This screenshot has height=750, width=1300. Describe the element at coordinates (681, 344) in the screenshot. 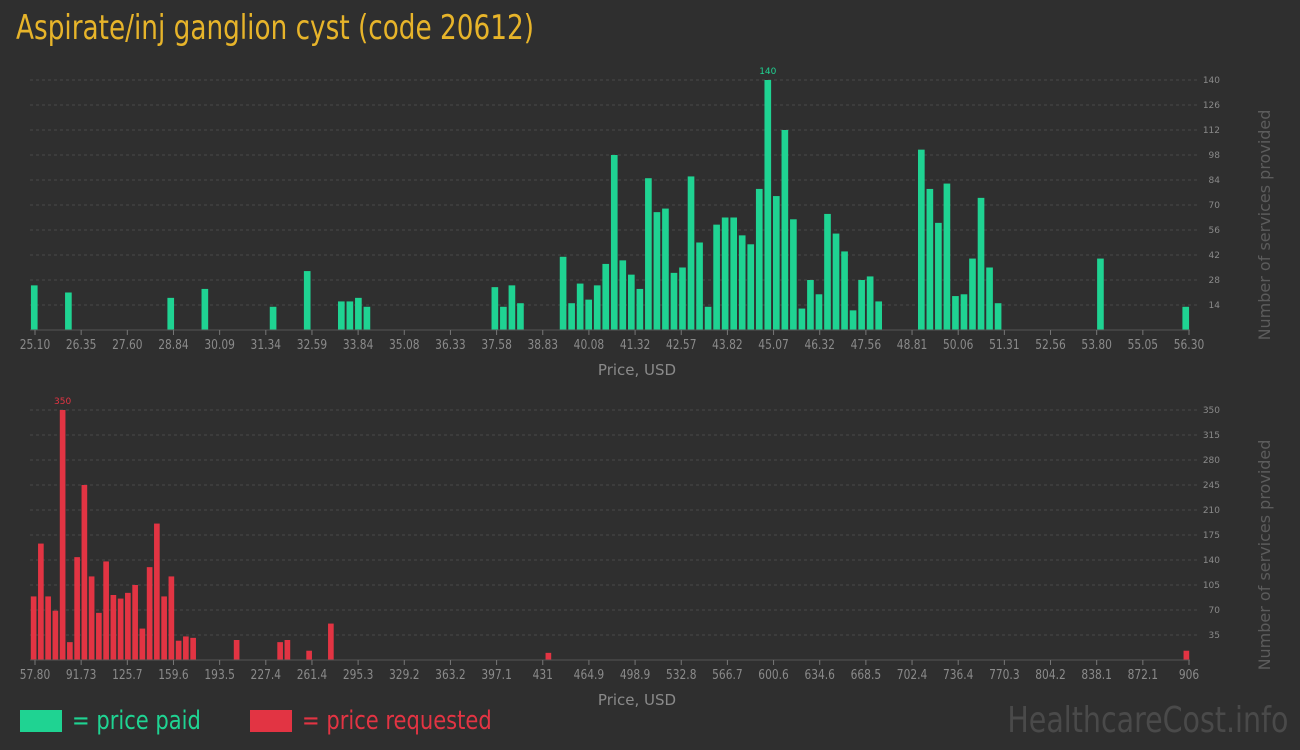

I see `price-paid-x-tick-label: 42.57` at that location.